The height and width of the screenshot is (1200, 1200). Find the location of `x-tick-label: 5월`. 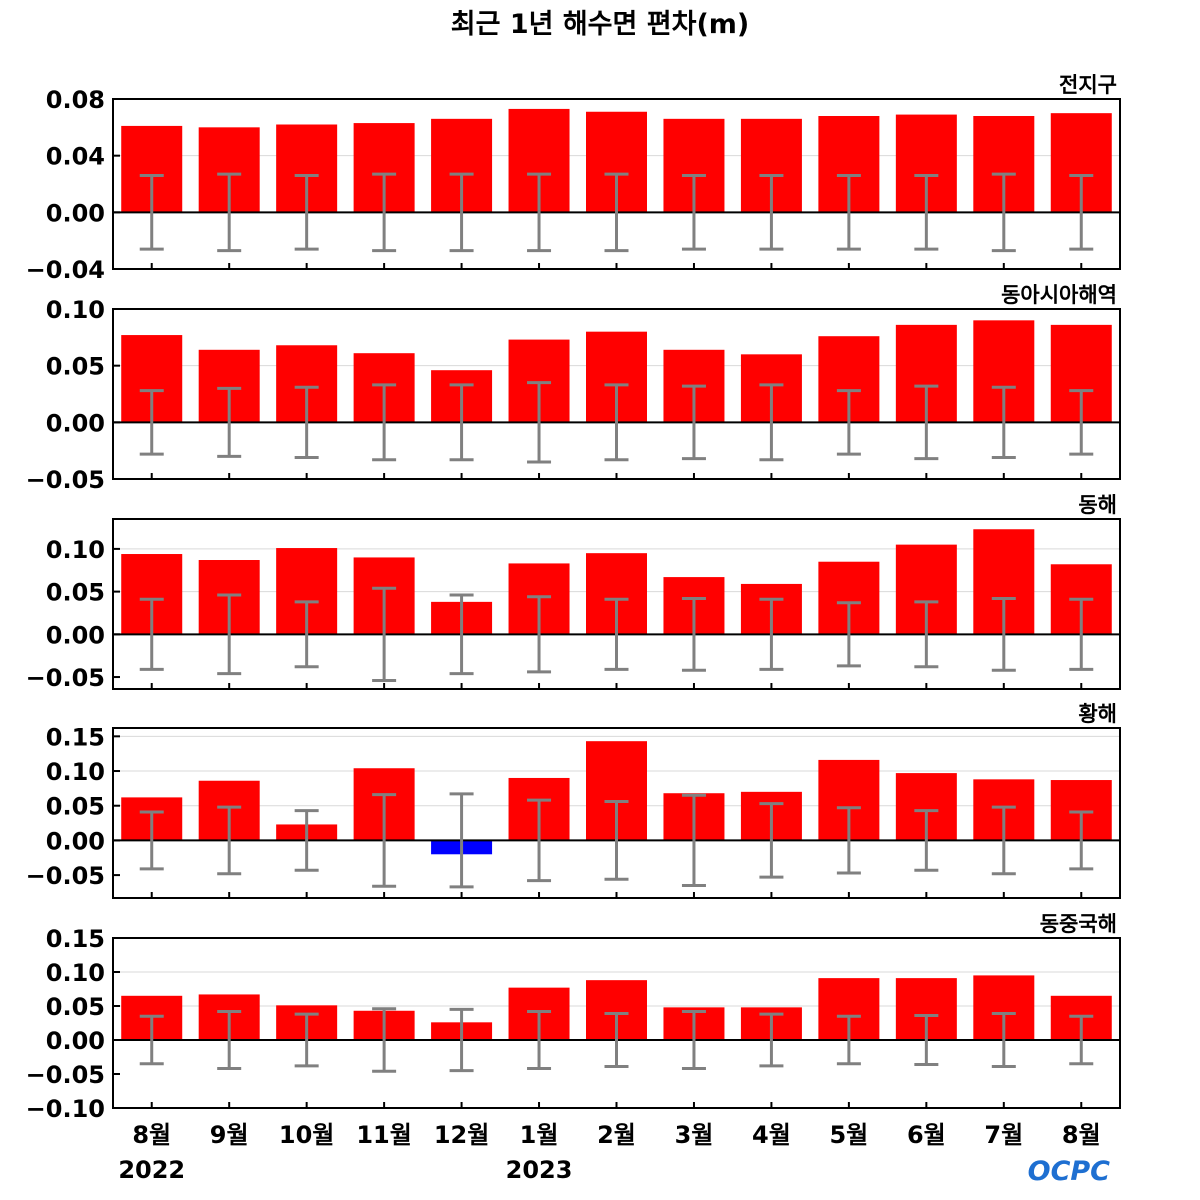

x-tick-label: 5월 is located at coordinates (848, 1135).